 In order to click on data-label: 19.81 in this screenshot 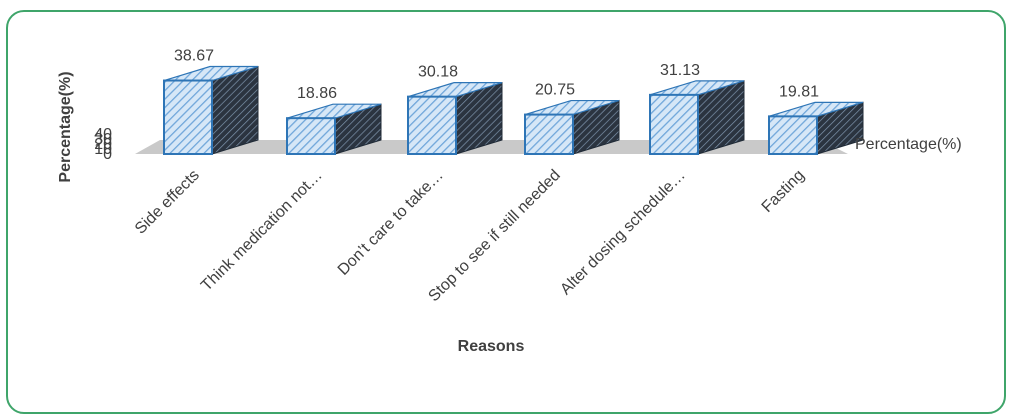, I will do `click(799, 91)`.